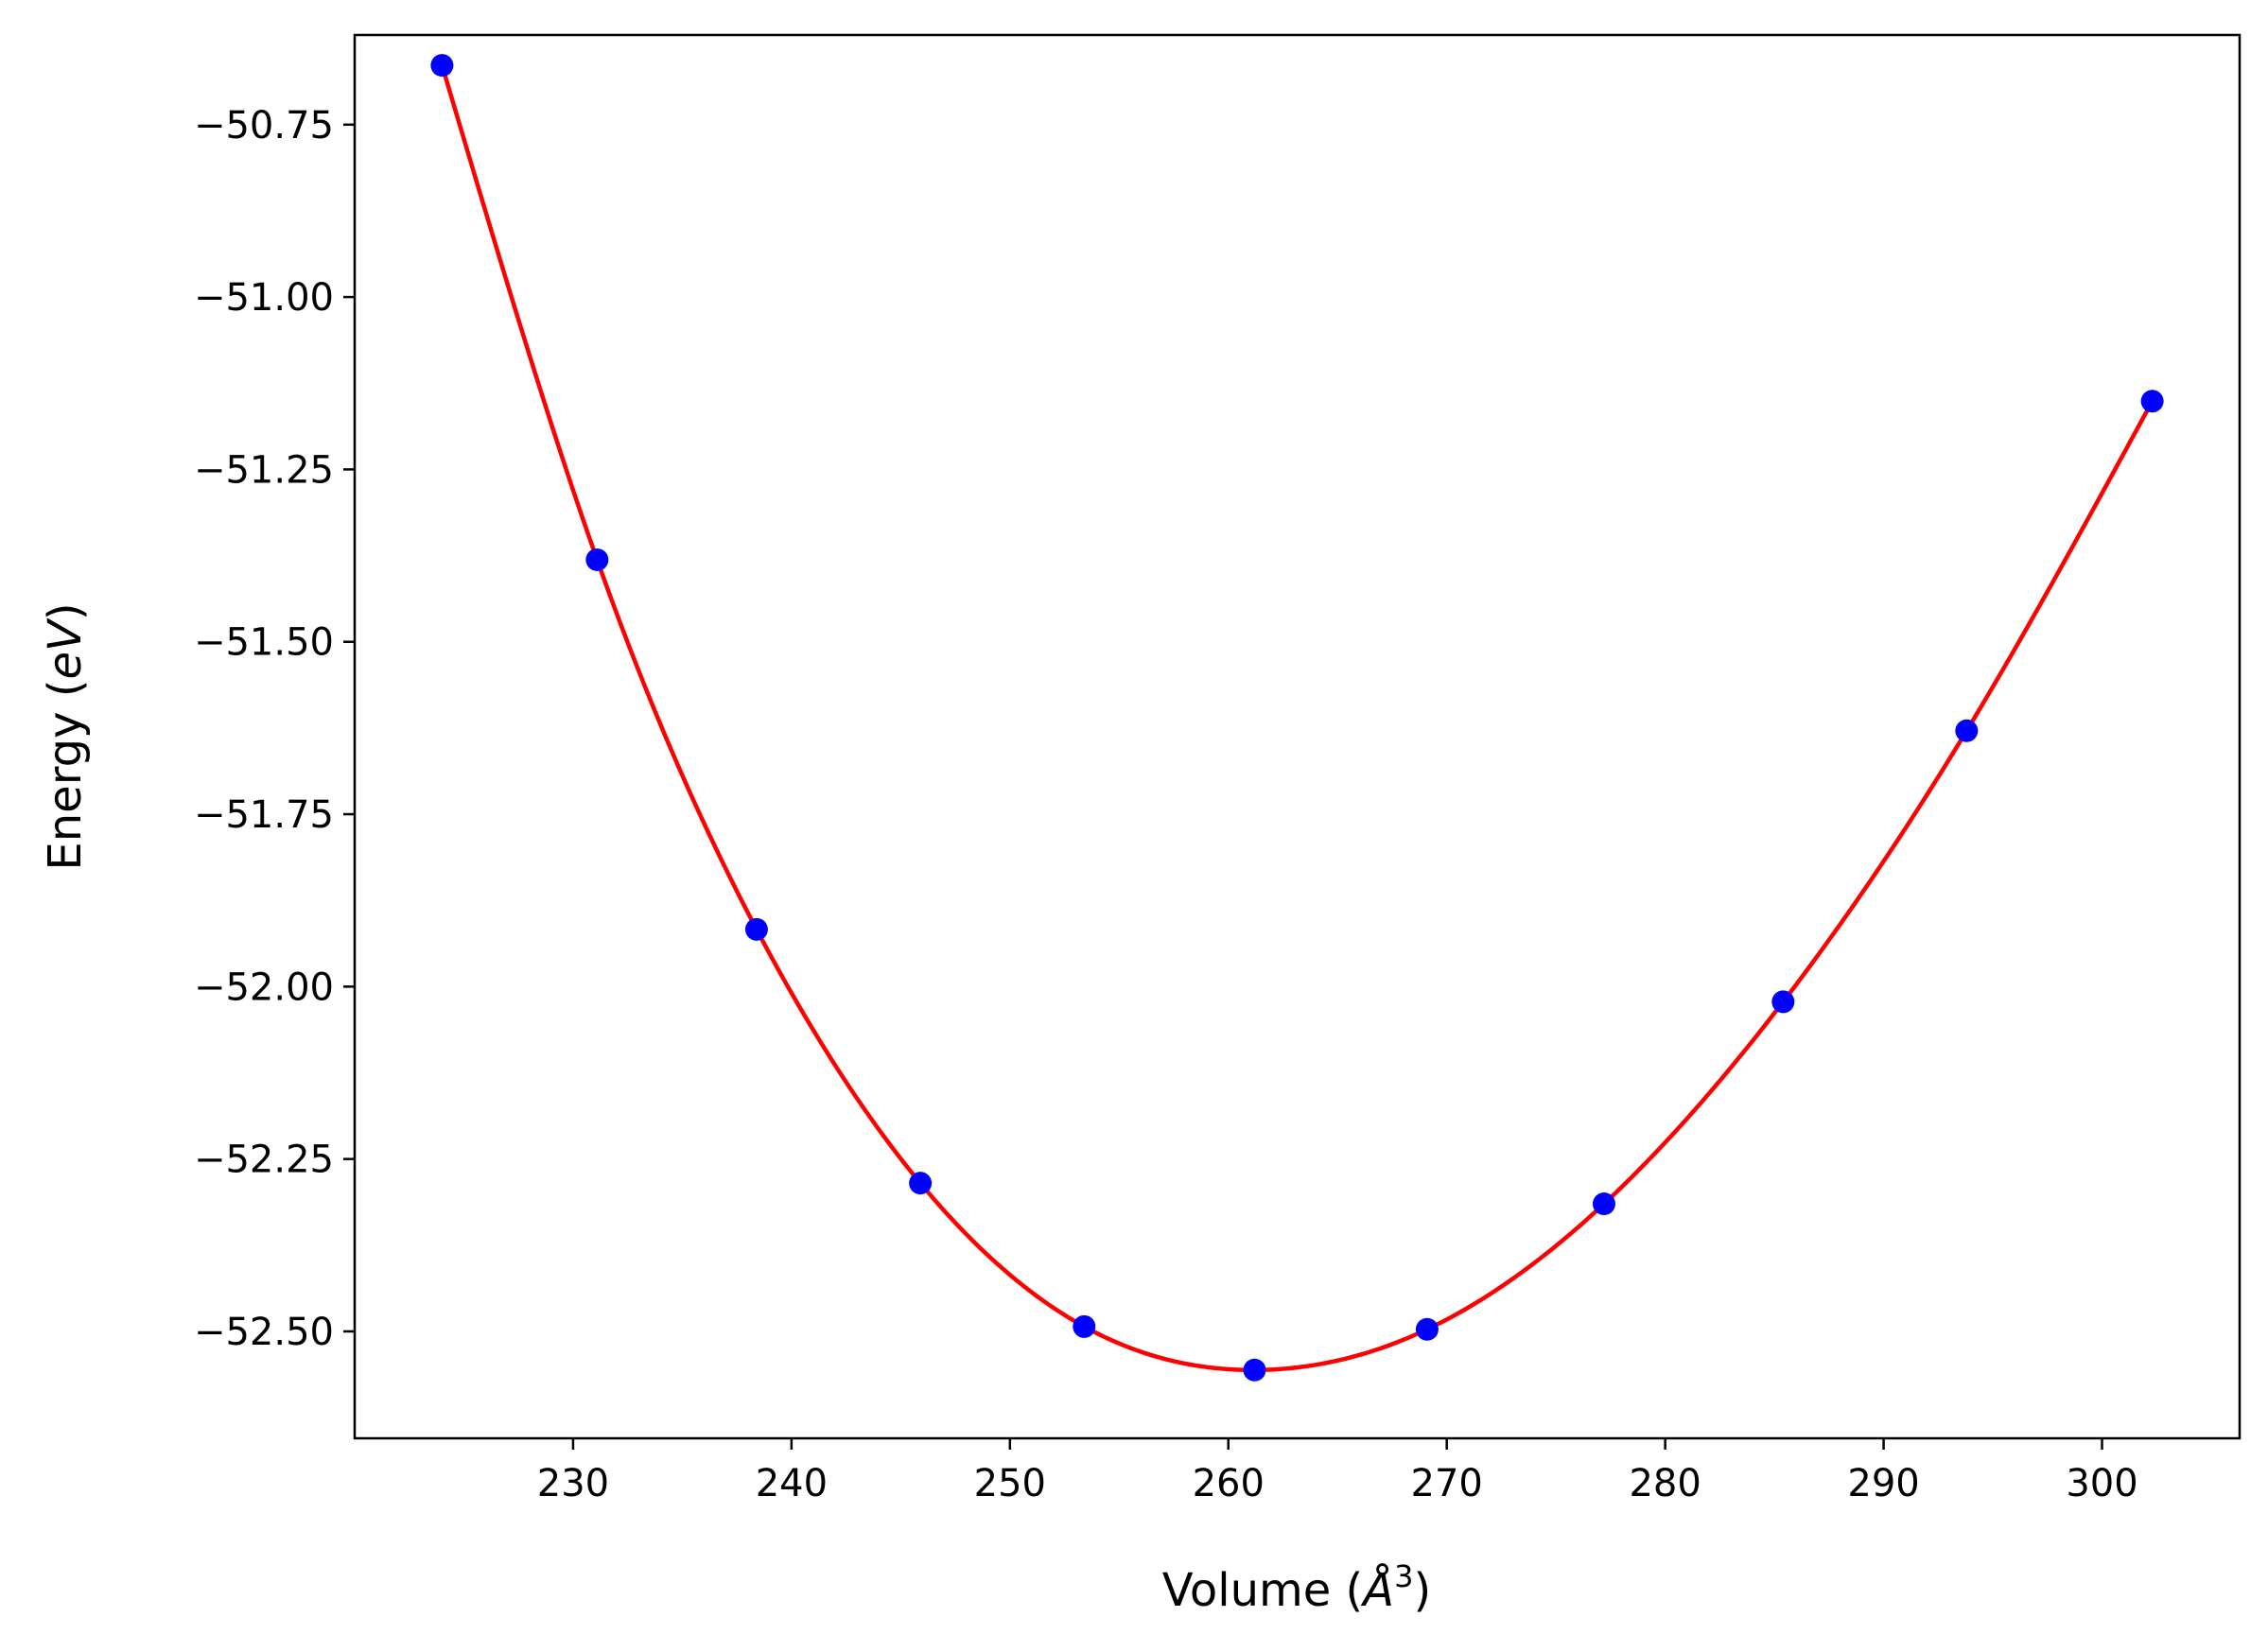  Describe the element at coordinates (65, 611) in the screenshot. I see `y-axis-label-close: )` at that location.